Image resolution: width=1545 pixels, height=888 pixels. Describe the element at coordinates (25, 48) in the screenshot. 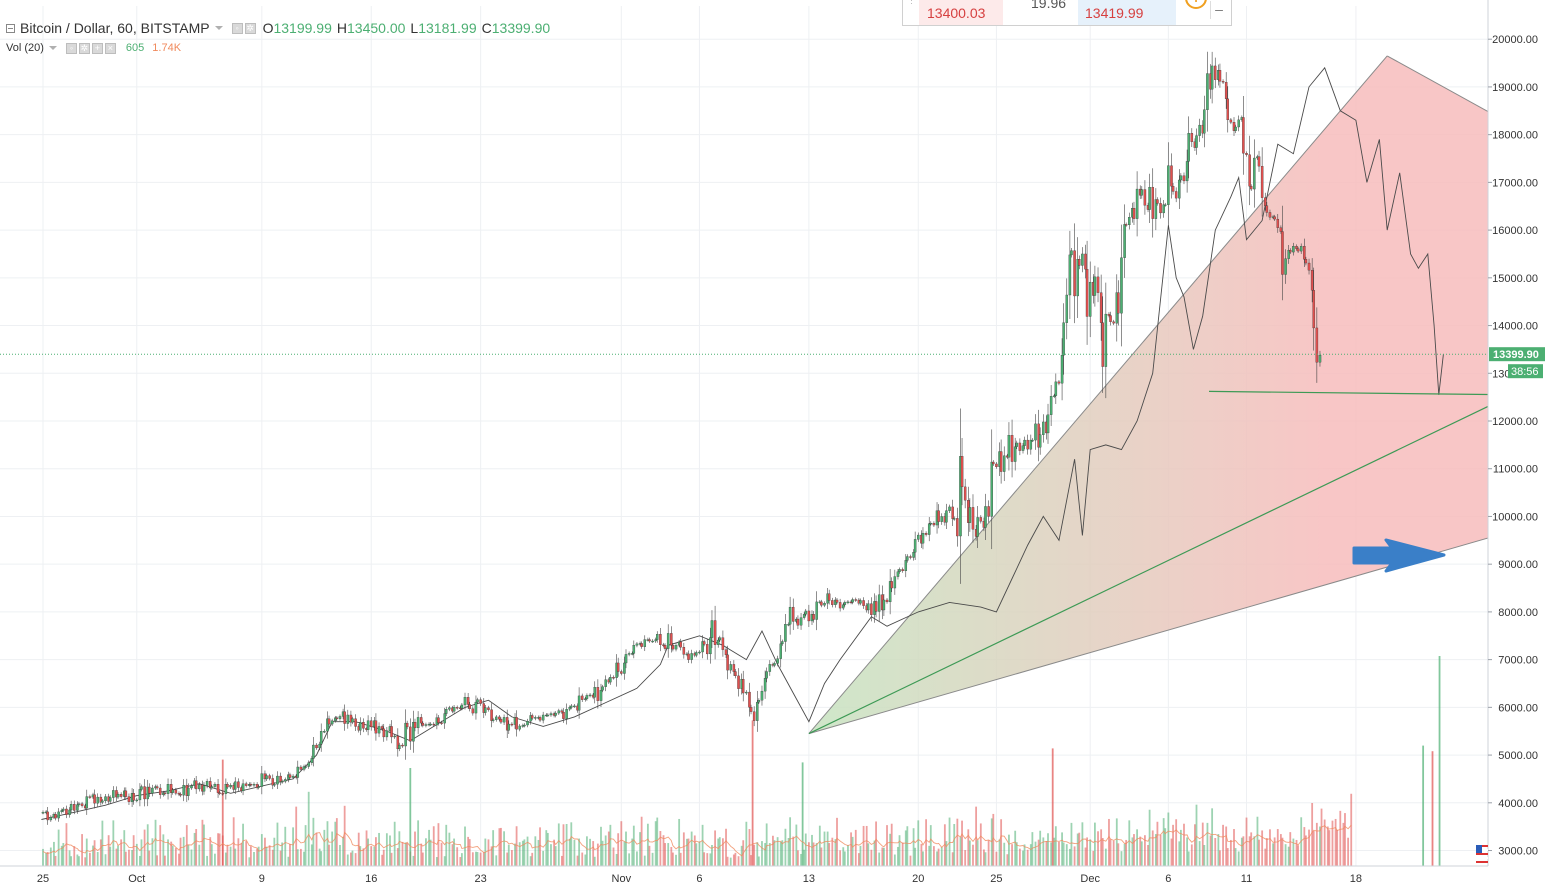

I see `volume-label: Vol (20)` at that location.